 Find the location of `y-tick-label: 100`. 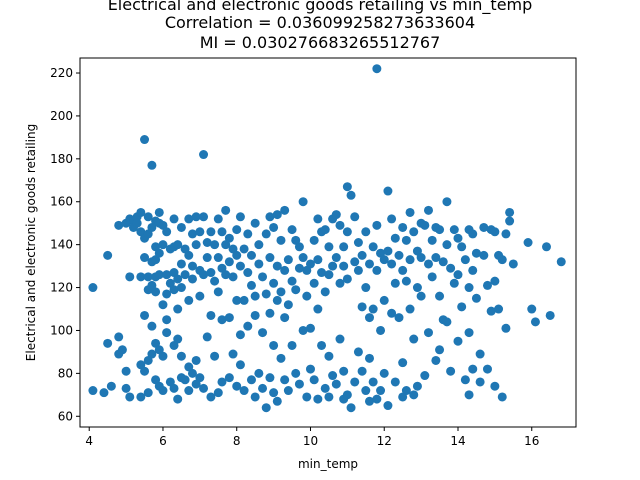

y-tick-label: 100 is located at coordinates (61, 330).